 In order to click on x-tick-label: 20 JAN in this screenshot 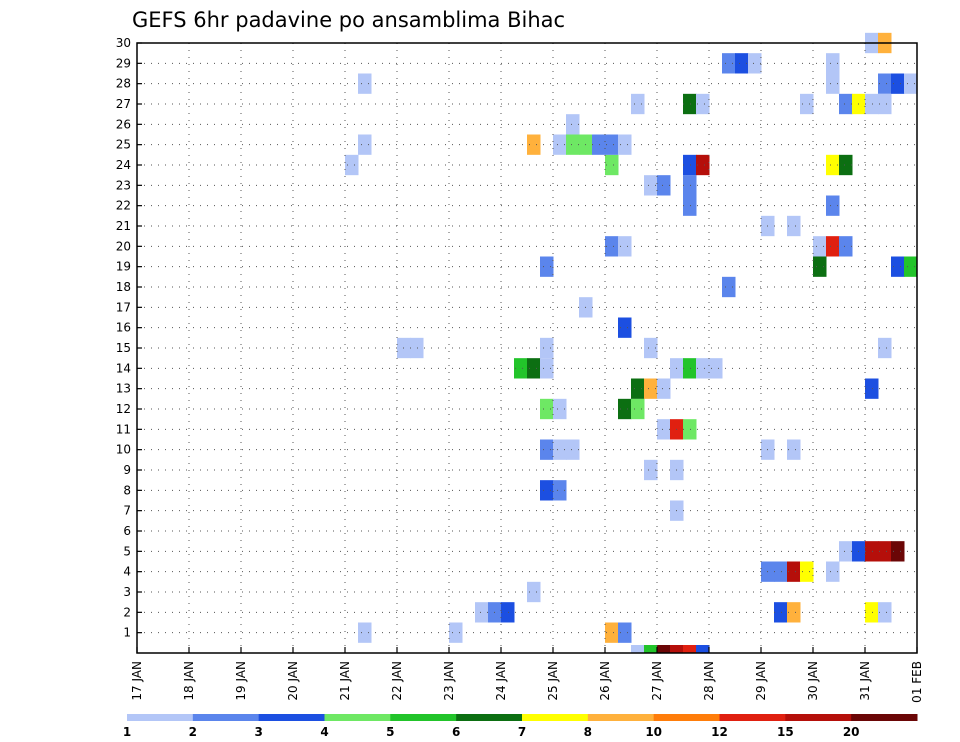, I will do `click(293, 681)`.